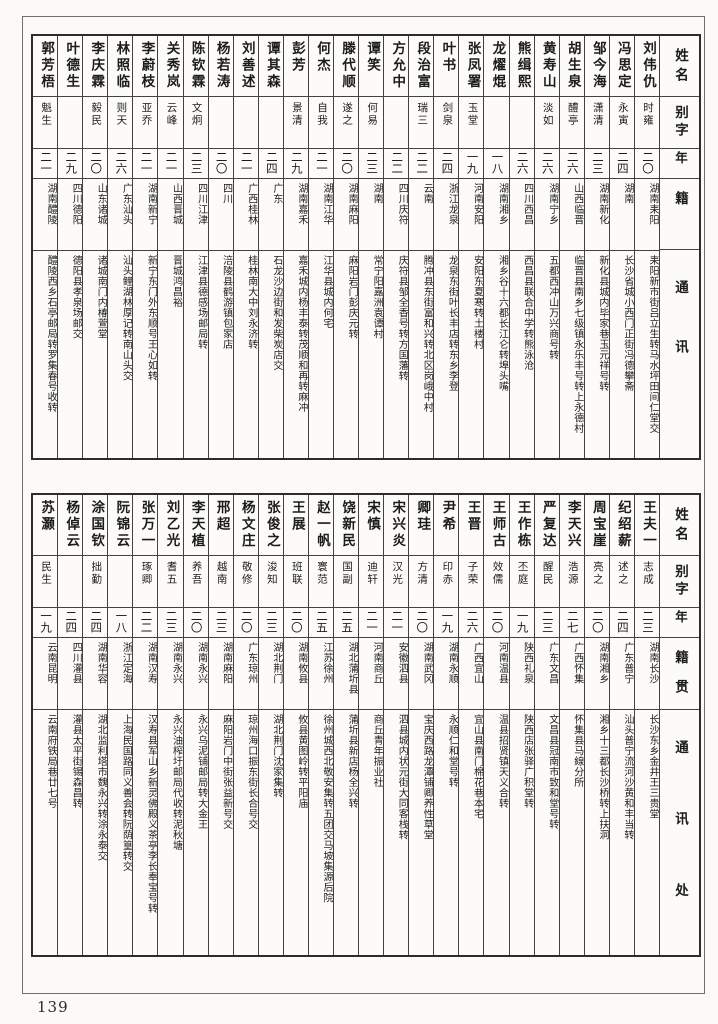 This screenshot has height=1024, width=718. Describe the element at coordinates (396, 725) in the screenshot. I see `entry-column: 宋兴炎 汉光 二一 安徽泗县 泗县城内状元街大同客栈转` at that location.